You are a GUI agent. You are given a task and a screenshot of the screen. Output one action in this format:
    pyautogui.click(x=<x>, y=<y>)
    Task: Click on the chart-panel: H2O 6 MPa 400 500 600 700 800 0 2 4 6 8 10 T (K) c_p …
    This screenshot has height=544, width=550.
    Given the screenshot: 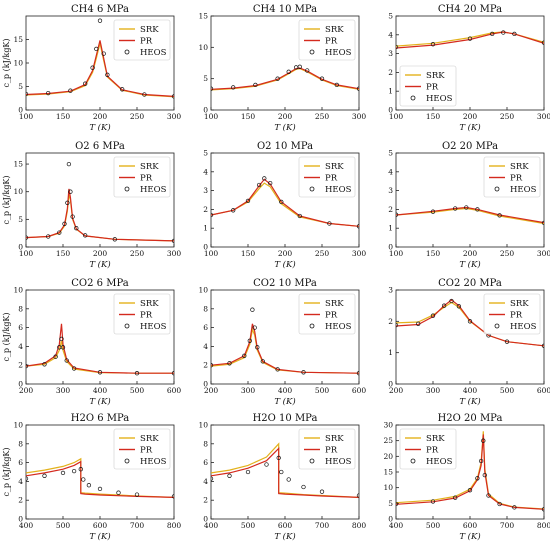 What is the action you would take?
    pyautogui.click(x=91, y=477)
    